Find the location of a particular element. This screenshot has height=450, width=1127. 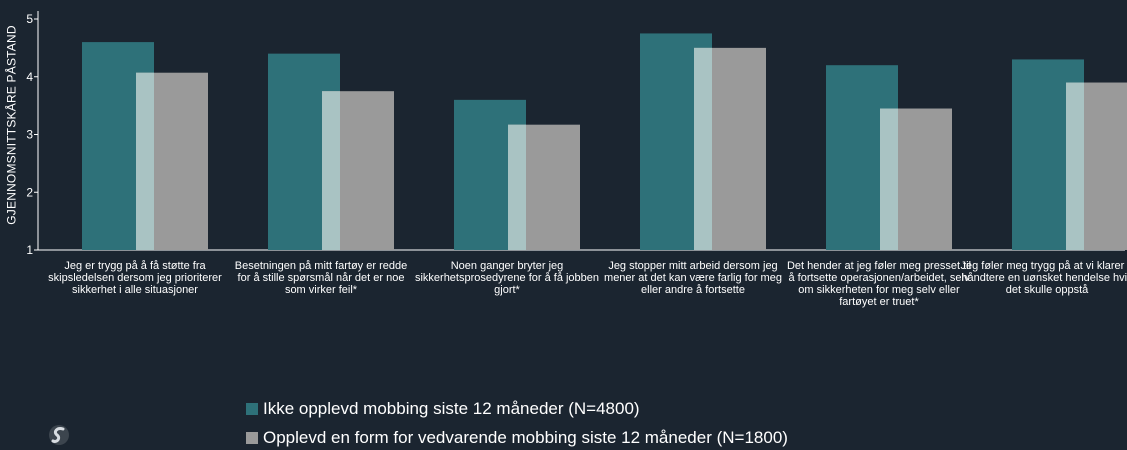

y-tick-label-2: 2 is located at coordinates (29, 192).